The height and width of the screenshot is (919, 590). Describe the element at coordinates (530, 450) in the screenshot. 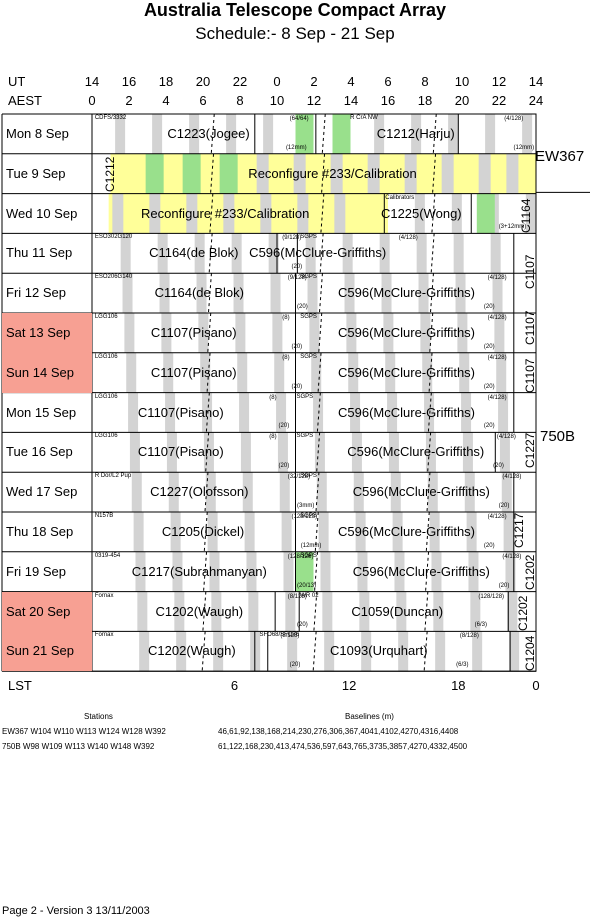

I see `vertical-program-label: C1227` at that location.